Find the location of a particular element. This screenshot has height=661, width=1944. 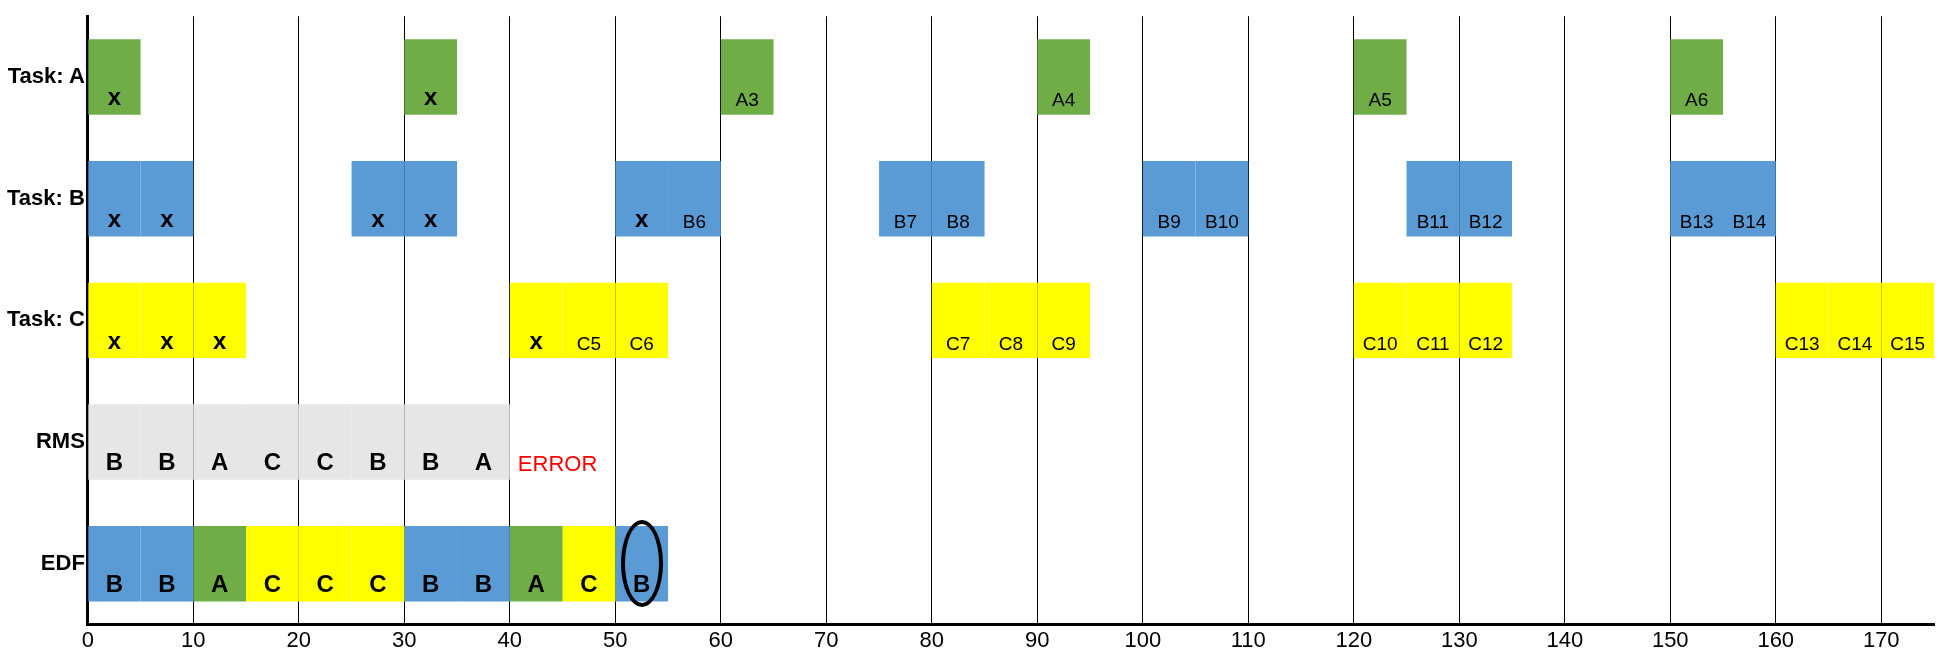

x-tick-label: 100 is located at coordinates (1143, 639).